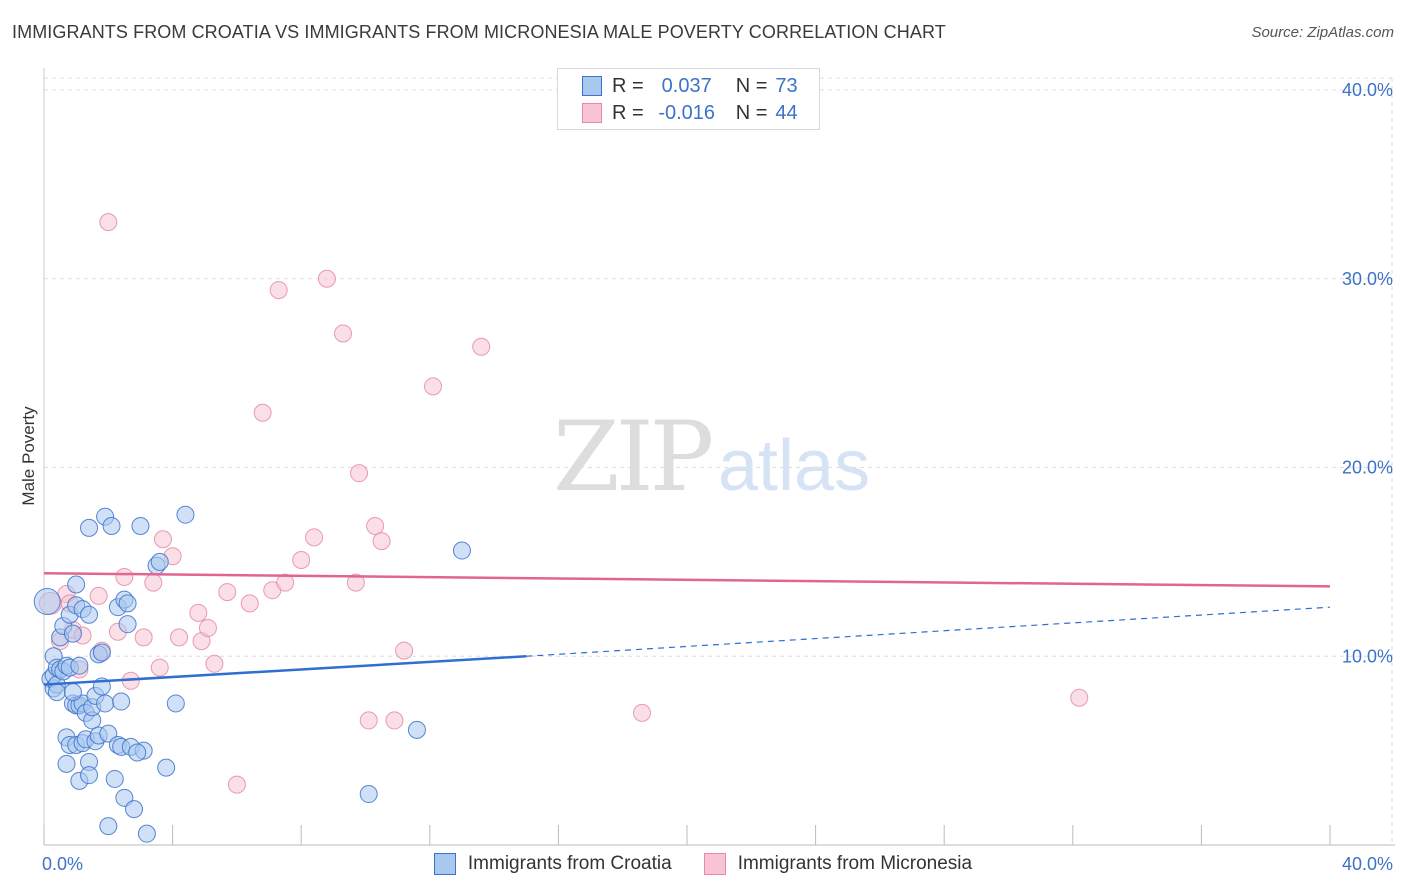 This screenshot has width=1406, height=892. I want to click on legend-n-value: 73, so click(786, 85).